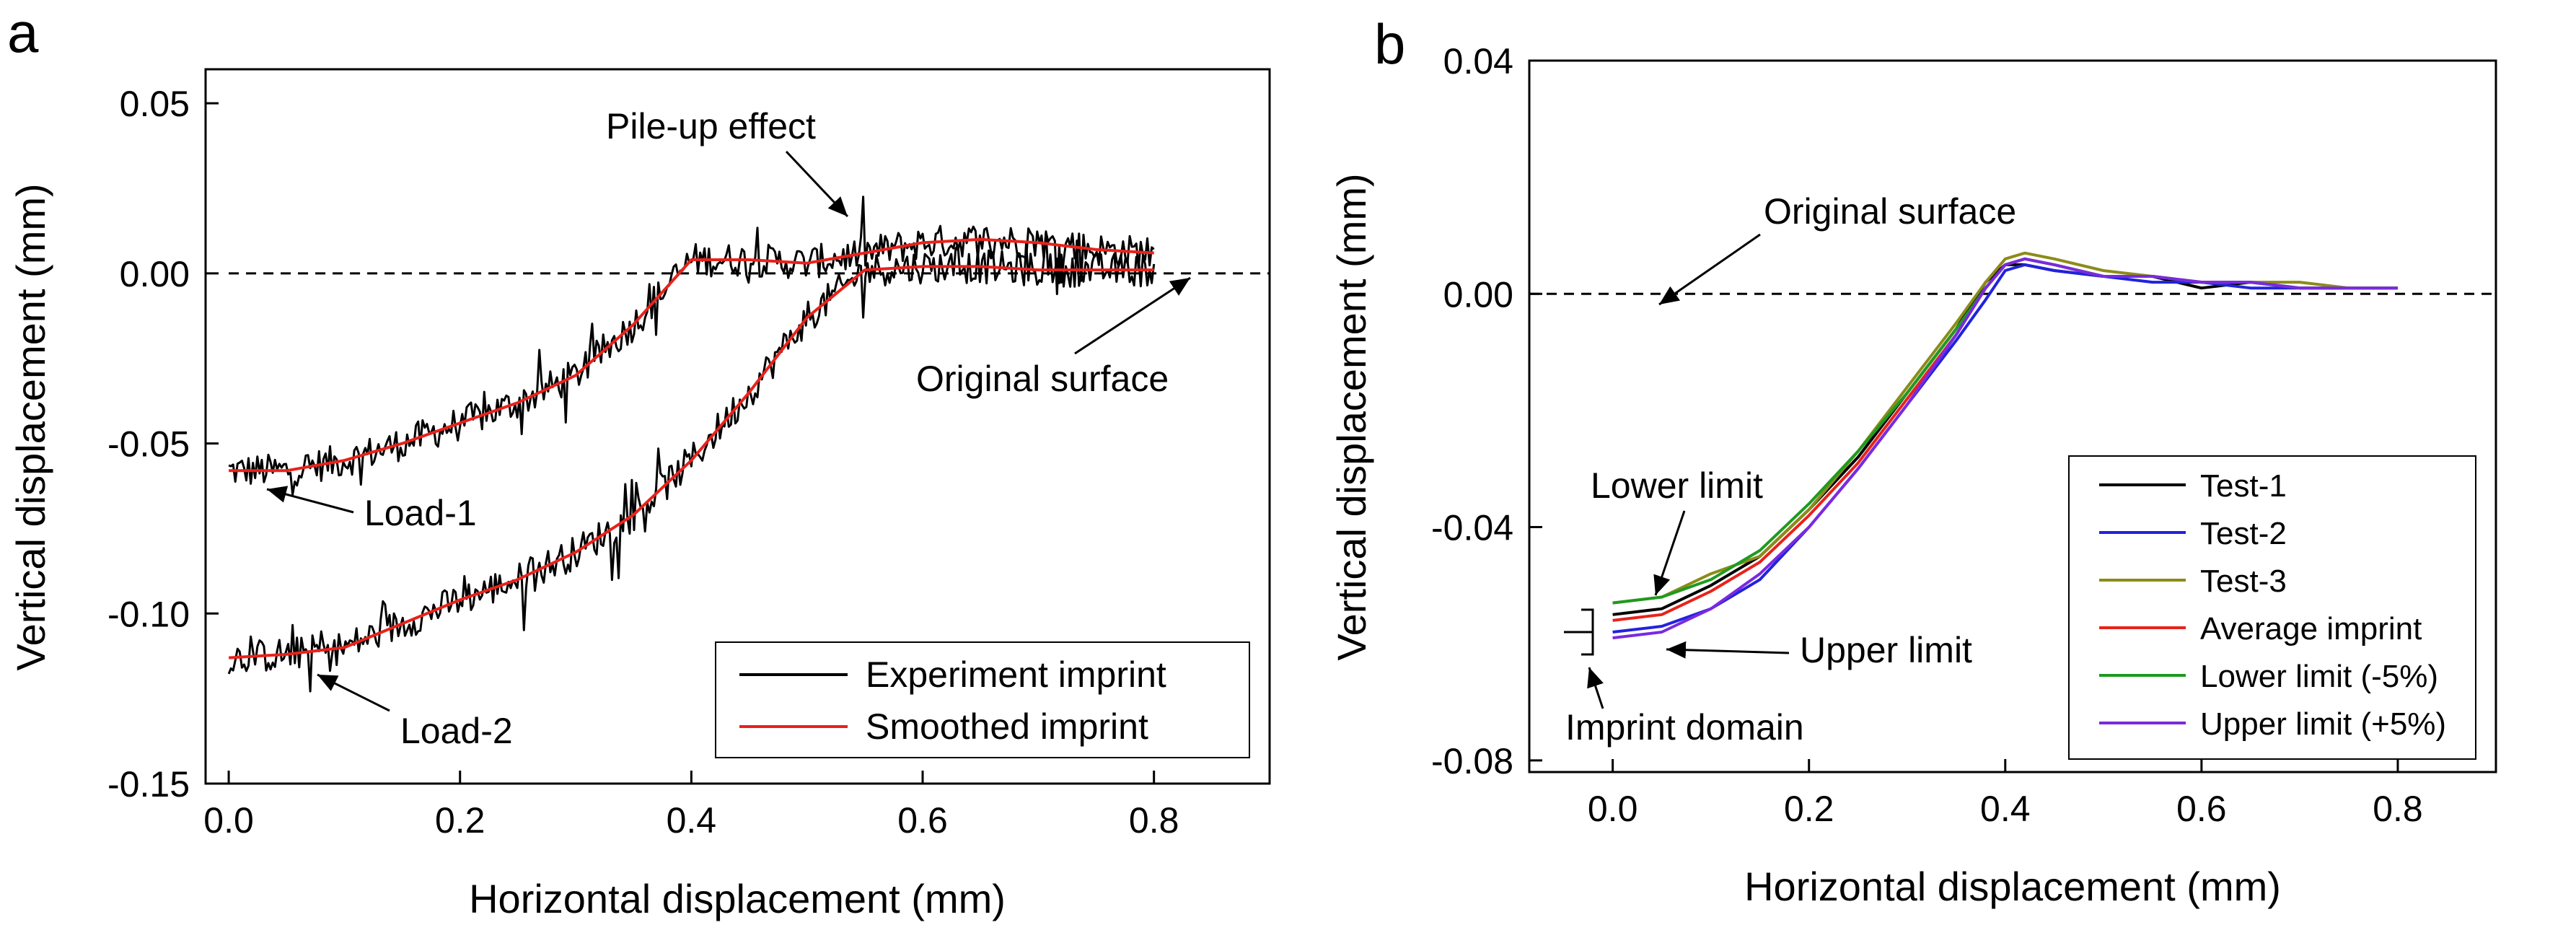 The image size is (2576, 938). Describe the element at coordinates (1472, 528) in the screenshot. I see `y-tick-label: -0.04` at that location.